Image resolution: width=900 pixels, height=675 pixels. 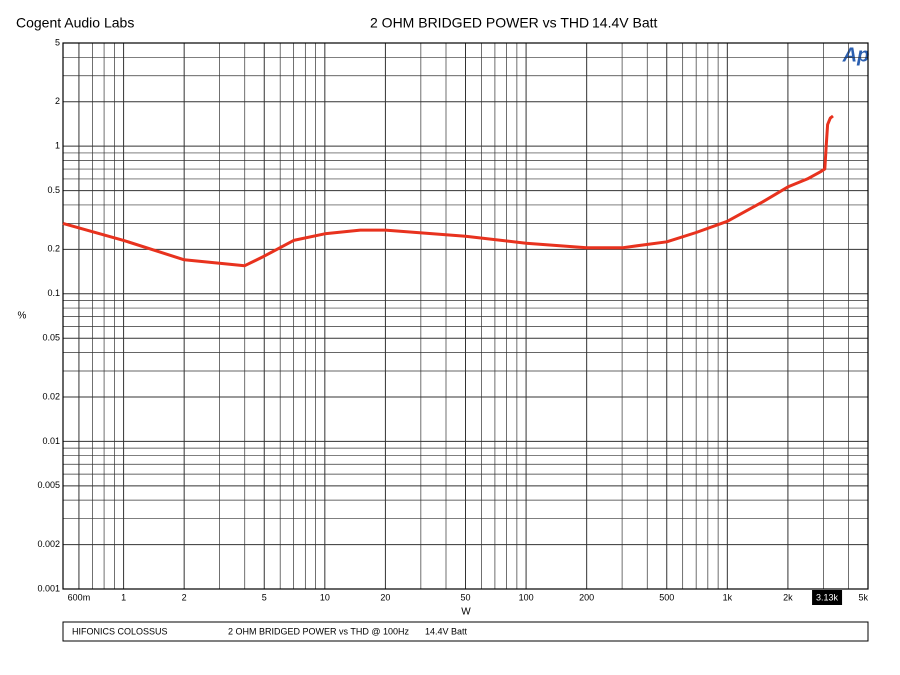 I want to click on y-tick-label: 0.001, so click(x=48, y=588).